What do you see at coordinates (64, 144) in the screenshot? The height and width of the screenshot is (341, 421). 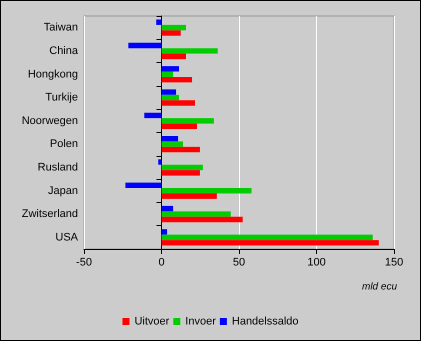 I see `y-tick-label: Polen` at bounding box center [64, 144].